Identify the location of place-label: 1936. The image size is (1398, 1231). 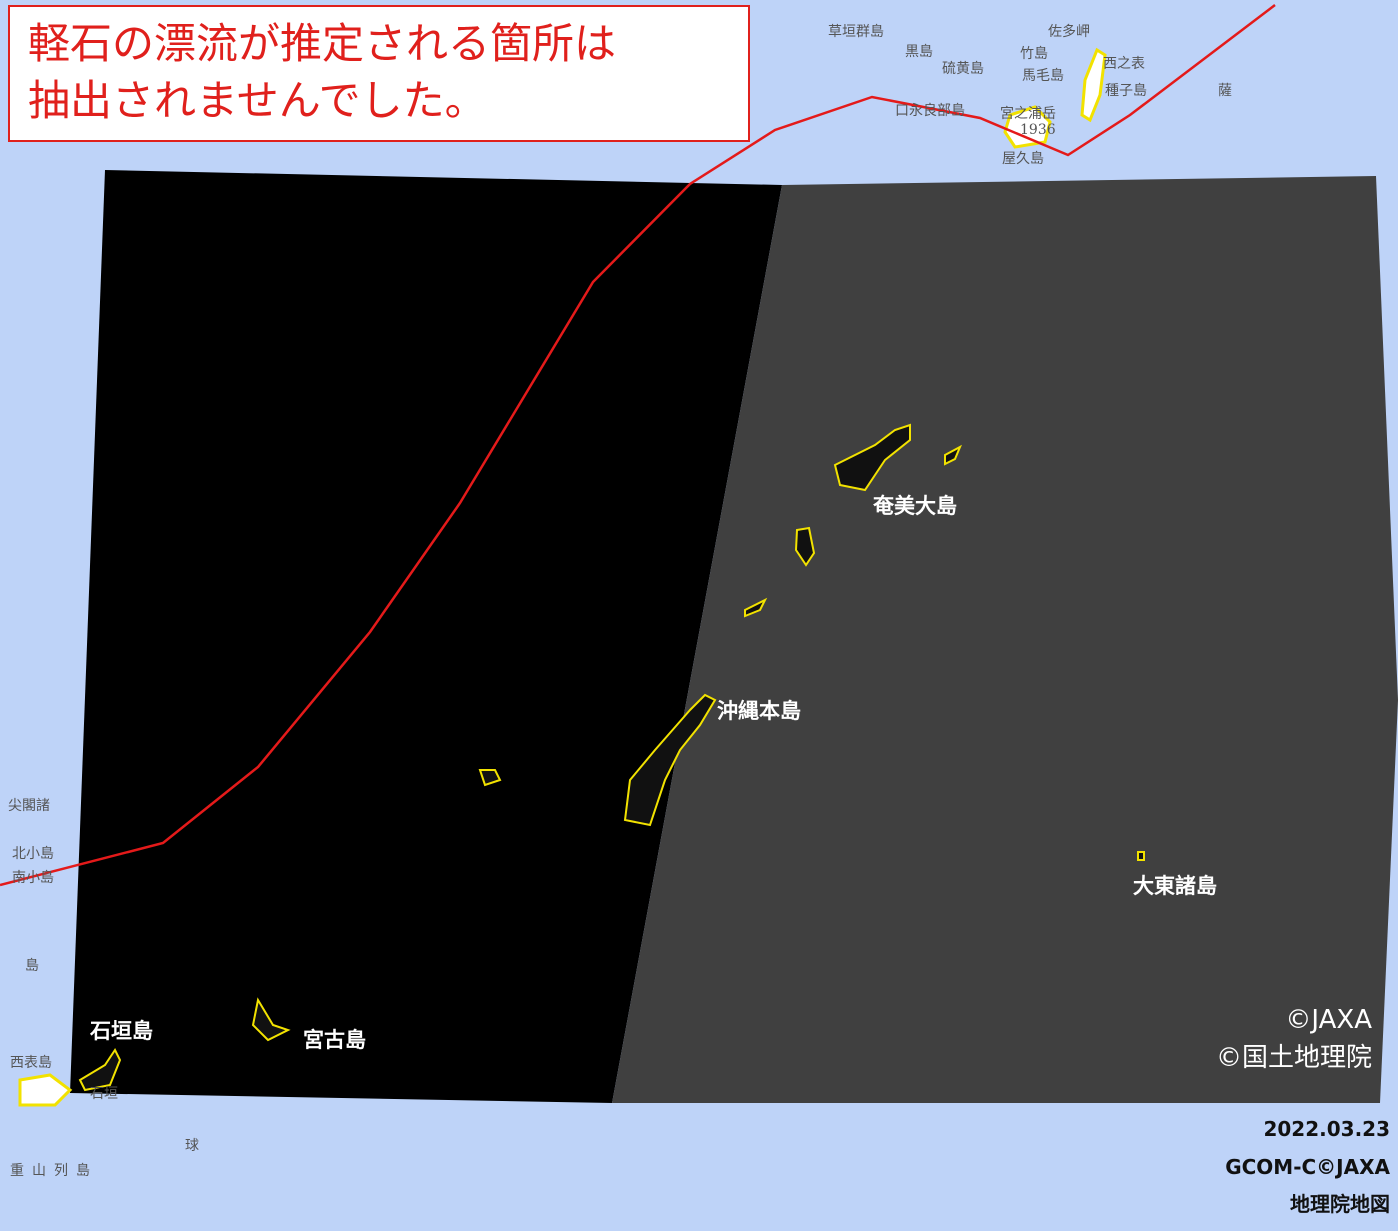
(1038, 130).